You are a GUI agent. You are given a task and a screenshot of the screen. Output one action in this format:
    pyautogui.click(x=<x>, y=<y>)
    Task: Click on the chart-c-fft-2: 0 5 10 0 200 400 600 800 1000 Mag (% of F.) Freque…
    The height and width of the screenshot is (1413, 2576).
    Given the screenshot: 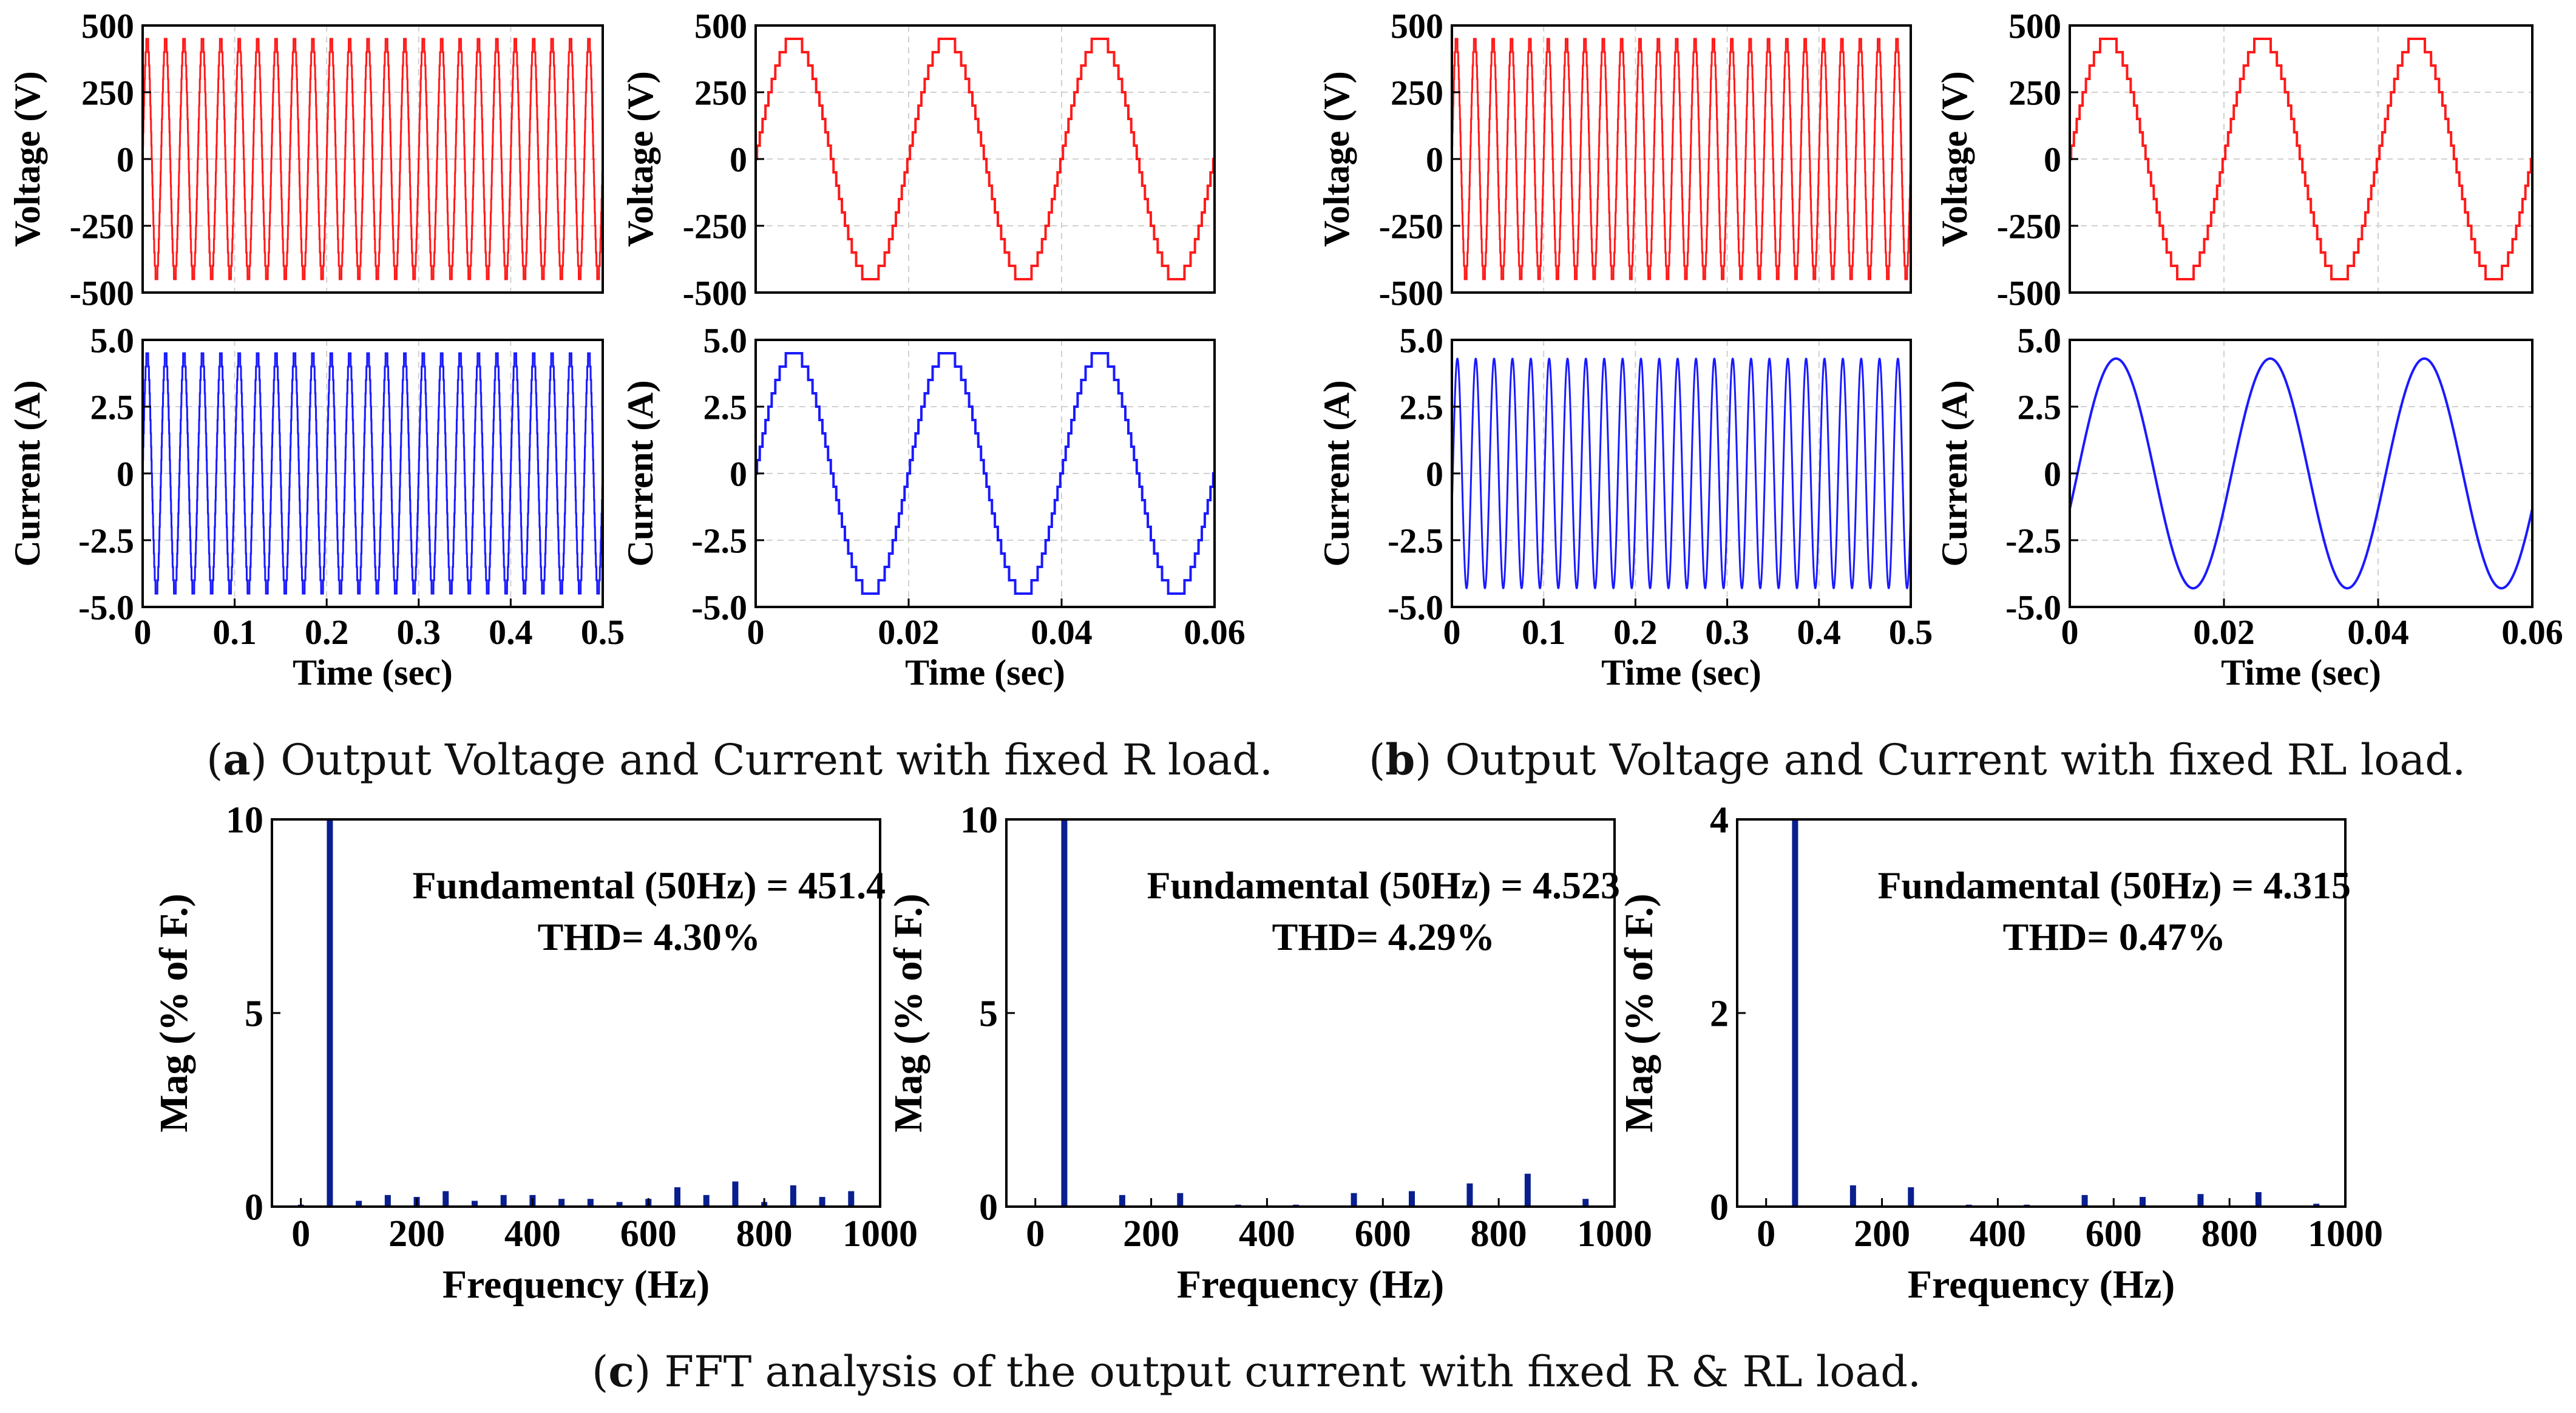 What is the action you would take?
    pyautogui.click(x=1269, y=1053)
    